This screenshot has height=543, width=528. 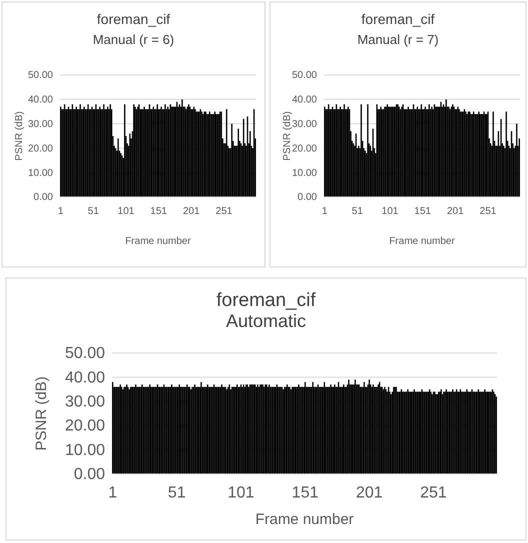 What do you see at coordinates (133, 39) in the screenshot?
I see `chart-subtitle: Manual (r = 6)` at bounding box center [133, 39].